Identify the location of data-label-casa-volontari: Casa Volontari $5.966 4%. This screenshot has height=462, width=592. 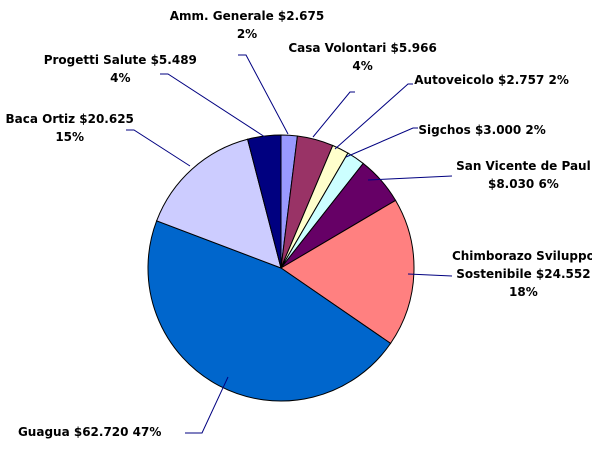
(362, 57).